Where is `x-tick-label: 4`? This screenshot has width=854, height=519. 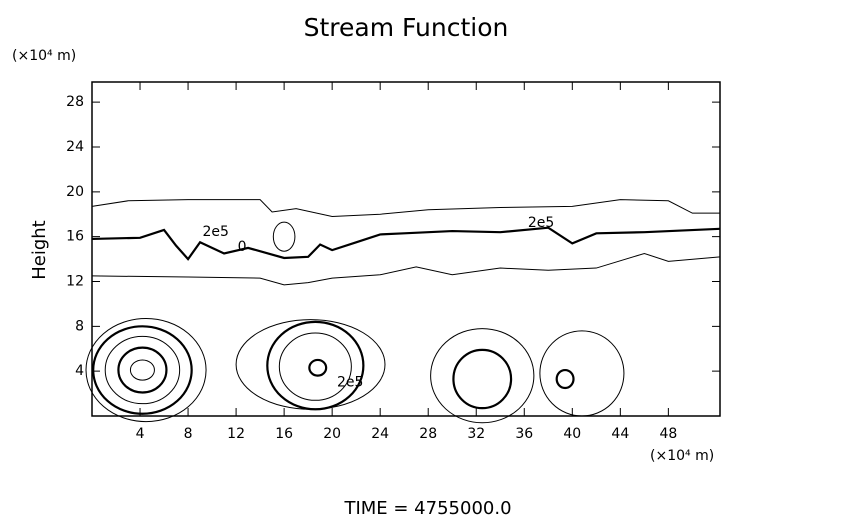
x-tick-label: 4 is located at coordinates (140, 434).